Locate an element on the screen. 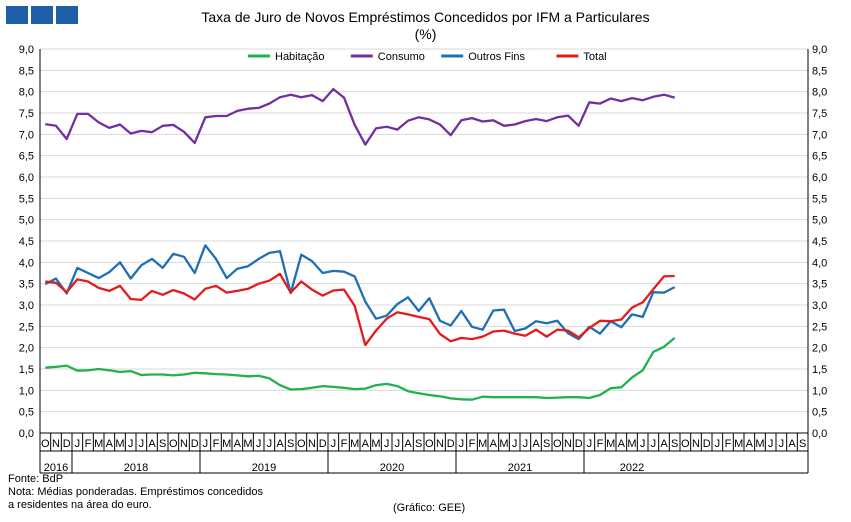 The height and width of the screenshot is (522, 851). legend-item: Consumo is located at coordinates (387, 57).